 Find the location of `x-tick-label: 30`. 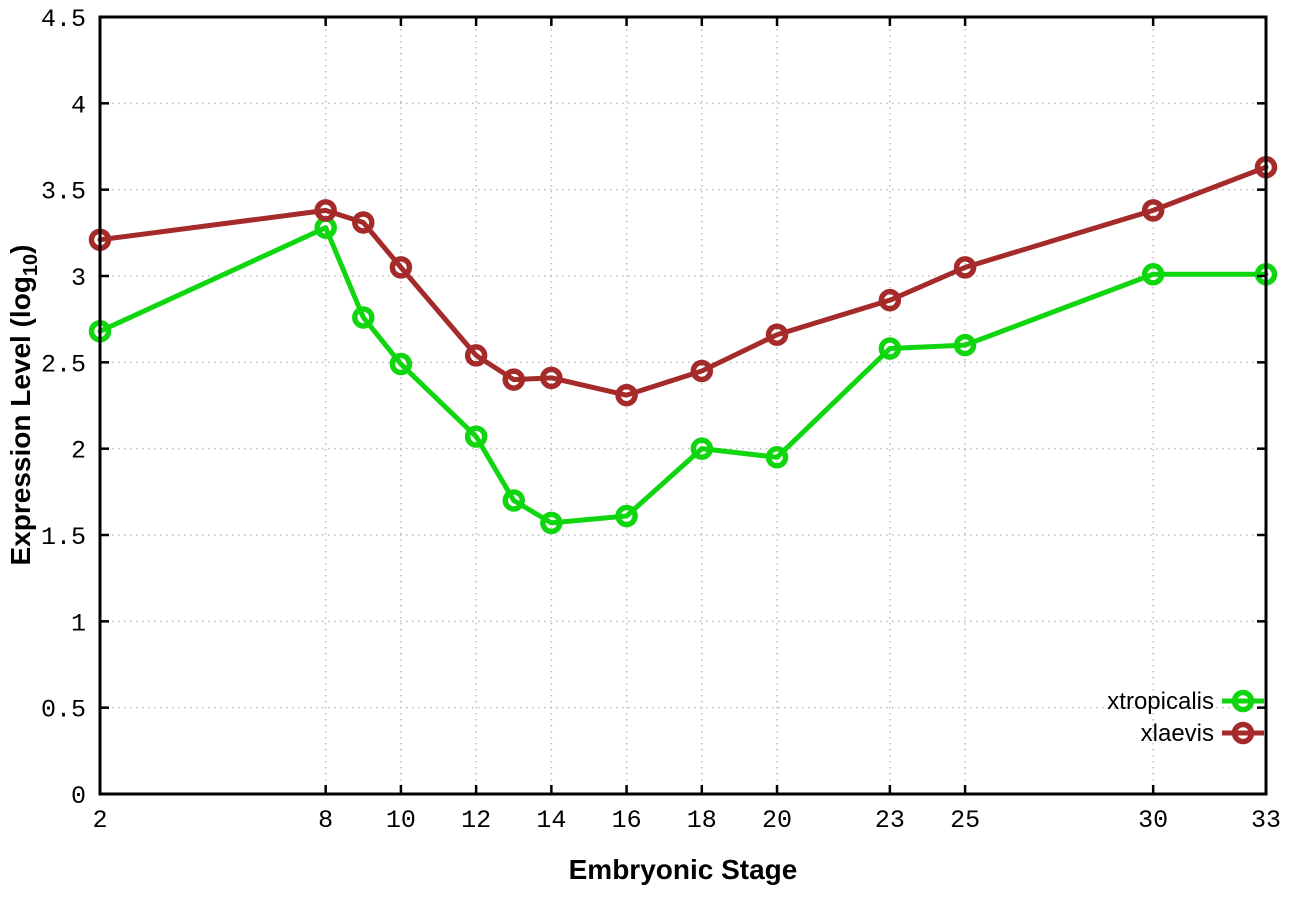

x-tick-label: 30 is located at coordinates (1153, 820).